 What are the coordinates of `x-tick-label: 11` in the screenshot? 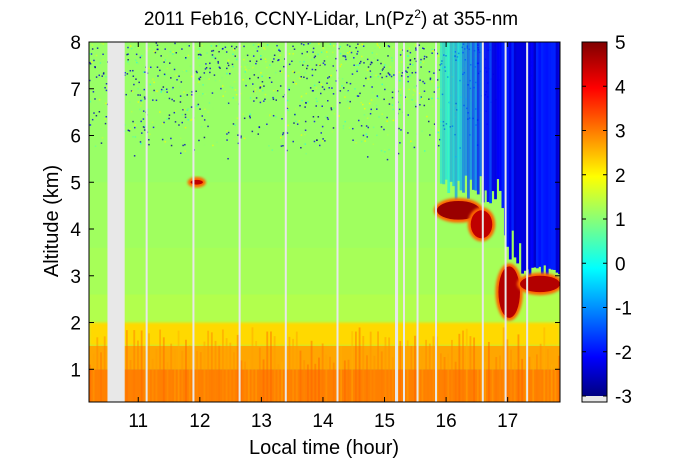 It's located at (138, 421).